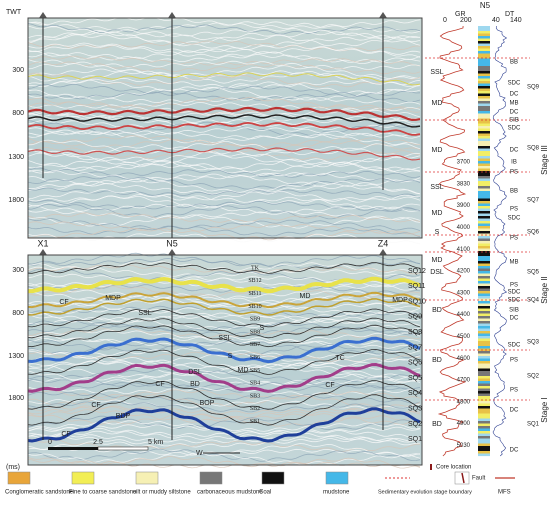 The height and width of the screenshot is (511, 550). I want to click on sequence-label: SQ1, so click(415, 439).